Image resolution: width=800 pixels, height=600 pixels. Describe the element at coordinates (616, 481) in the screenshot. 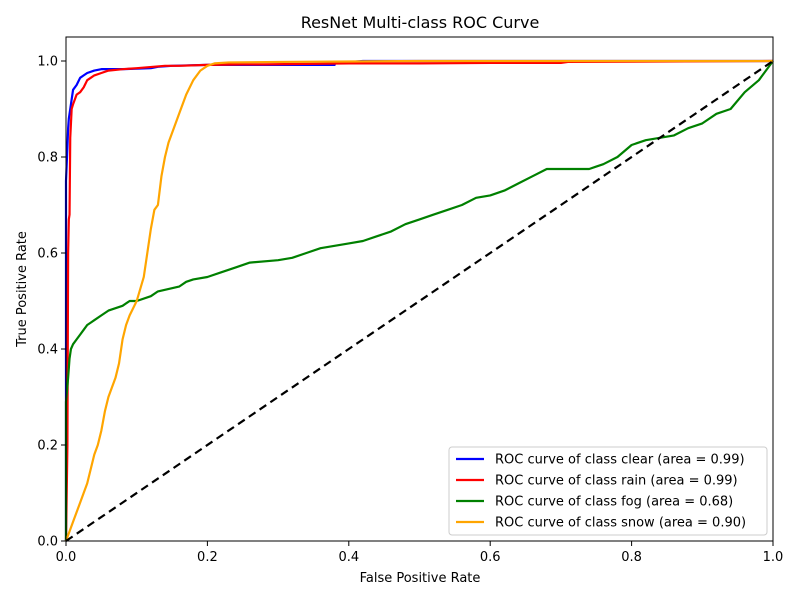

I see `legend-label: ROC curve of class rain (area = 0.99)` at that location.